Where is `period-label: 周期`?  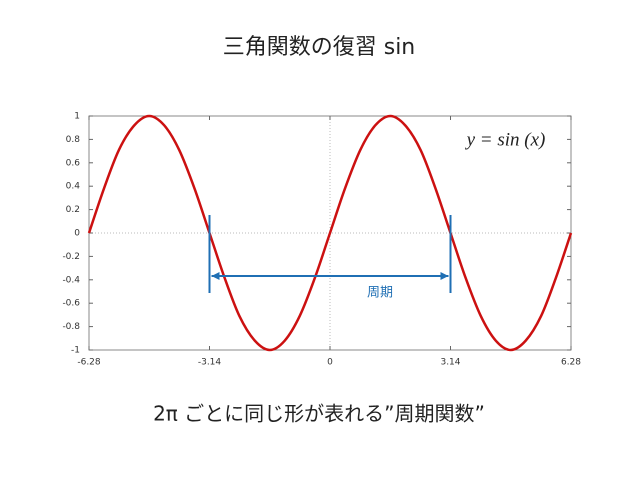 period-label: 周期 is located at coordinates (380, 293).